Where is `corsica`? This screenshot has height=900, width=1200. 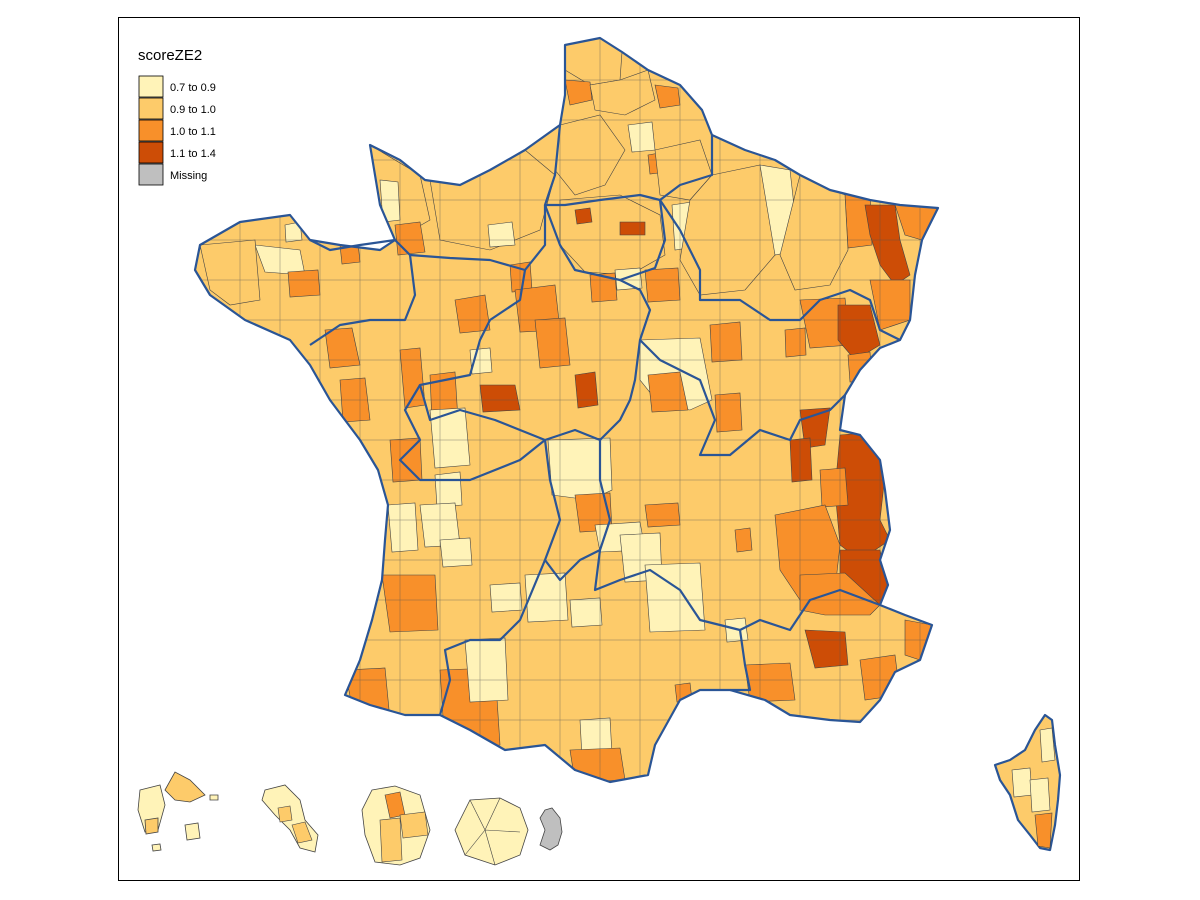 corsica is located at coordinates (1027, 782).